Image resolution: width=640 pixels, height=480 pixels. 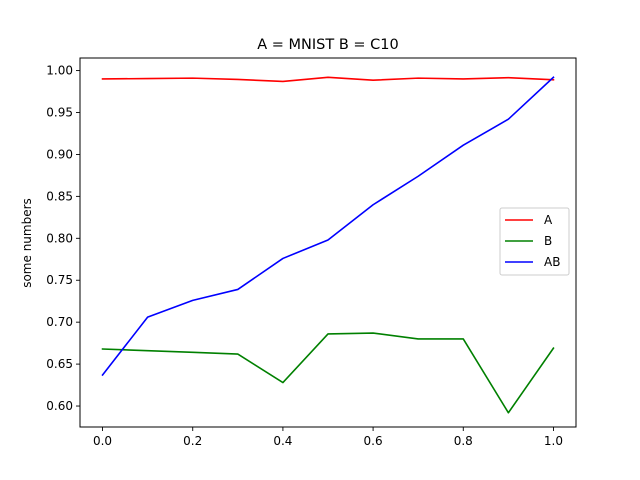 What do you see at coordinates (328, 79) in the screenshot?
I see `series-line-a` at bounding box center [328, 79].